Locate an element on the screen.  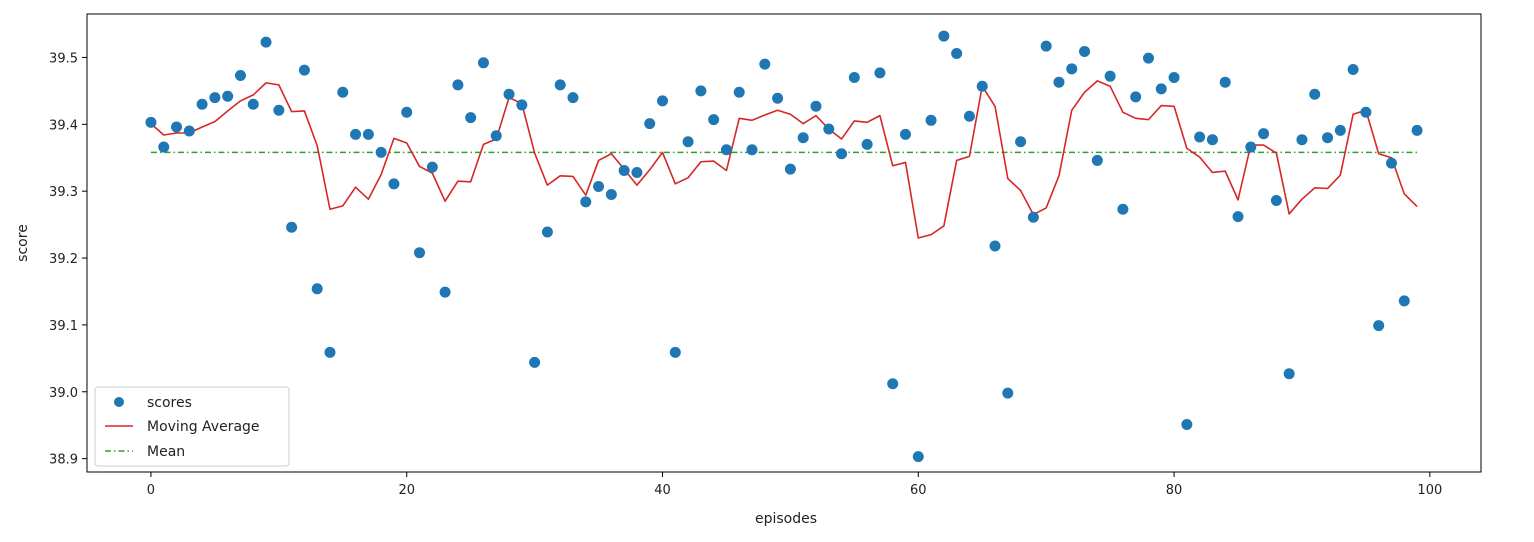
y-axis-ticks: 38.9 39.0 39.1 39.2 39.3 39.4 39.5 is located at coordinates (68, 259).